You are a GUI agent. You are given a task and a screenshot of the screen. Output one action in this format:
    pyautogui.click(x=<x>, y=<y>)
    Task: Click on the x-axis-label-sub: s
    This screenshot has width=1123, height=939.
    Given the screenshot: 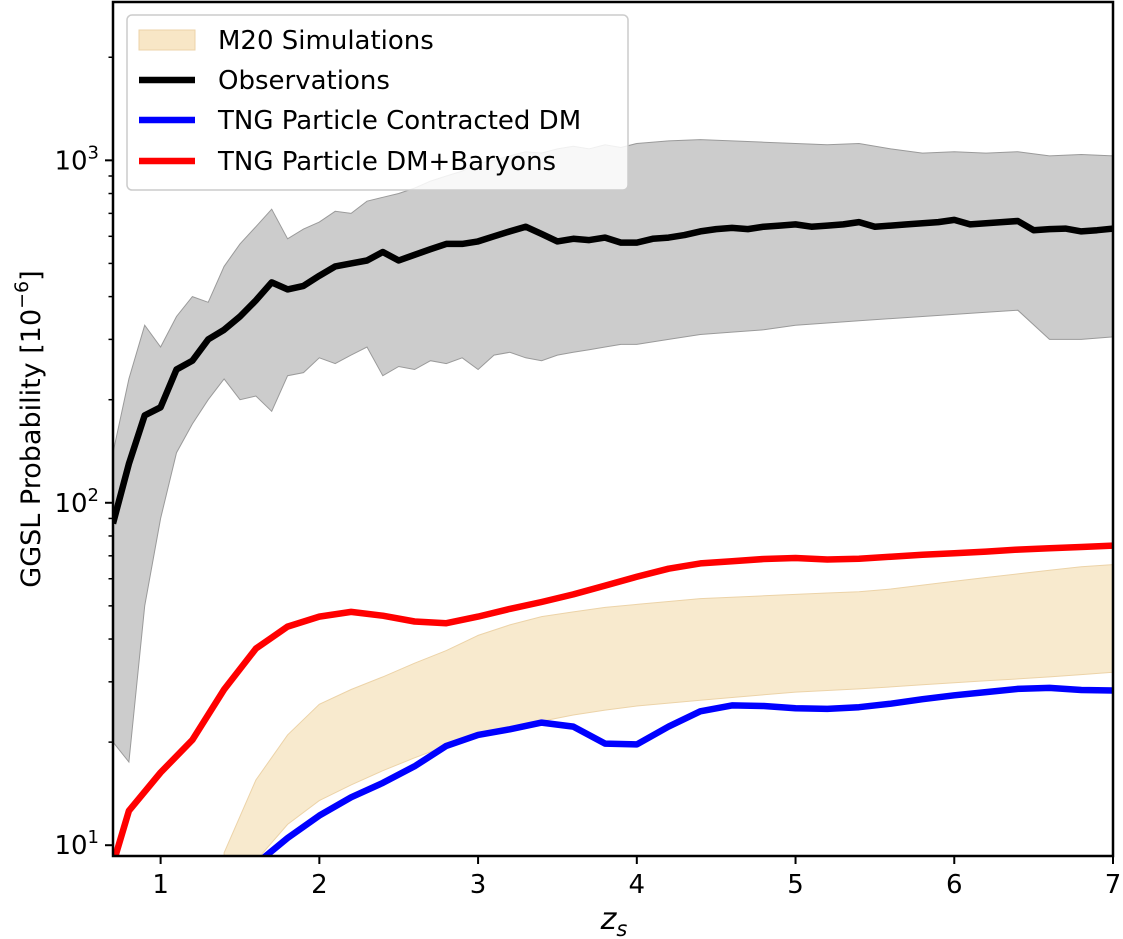 What is the action you would take?
    pyautogui.click(x=621, y=928)
    